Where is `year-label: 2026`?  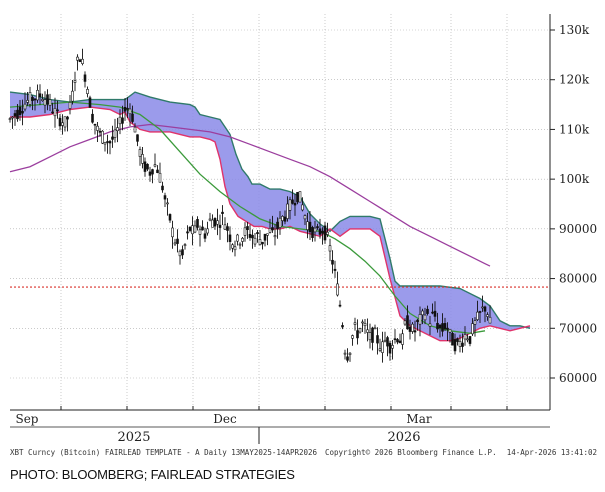
year-label: 2026 is located at coordinates (403, 437).